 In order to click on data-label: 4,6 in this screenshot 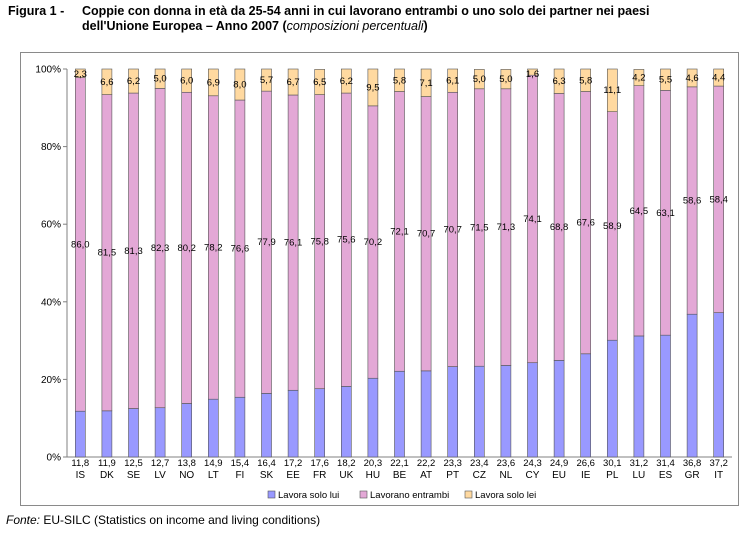, I will do `click(691, 78)`.